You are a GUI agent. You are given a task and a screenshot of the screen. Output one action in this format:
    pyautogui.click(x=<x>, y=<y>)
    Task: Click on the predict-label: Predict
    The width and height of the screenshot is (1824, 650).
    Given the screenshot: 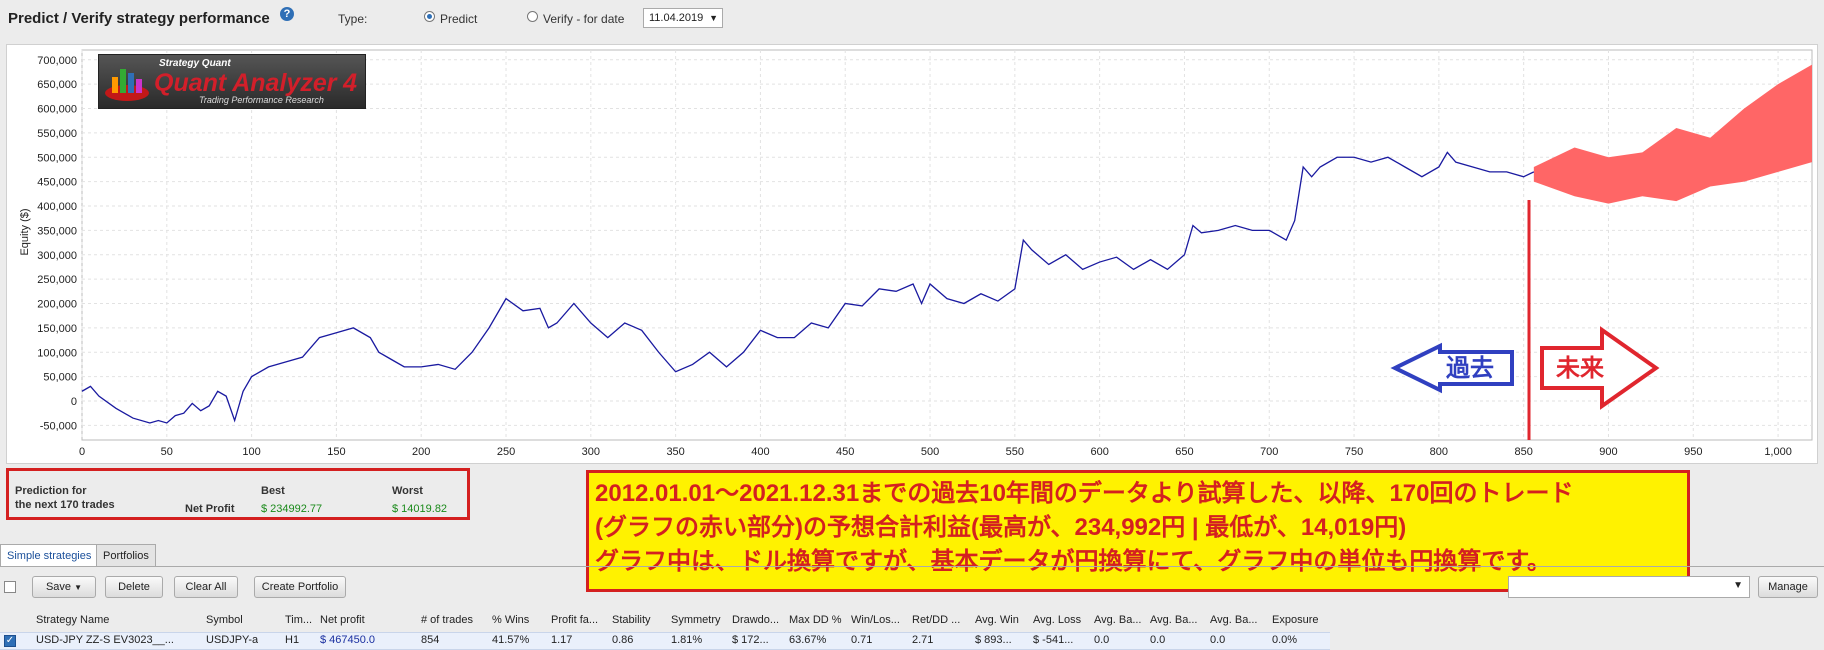 What is the action you would take?
    pyautogui.click(x=459, y=19)
    